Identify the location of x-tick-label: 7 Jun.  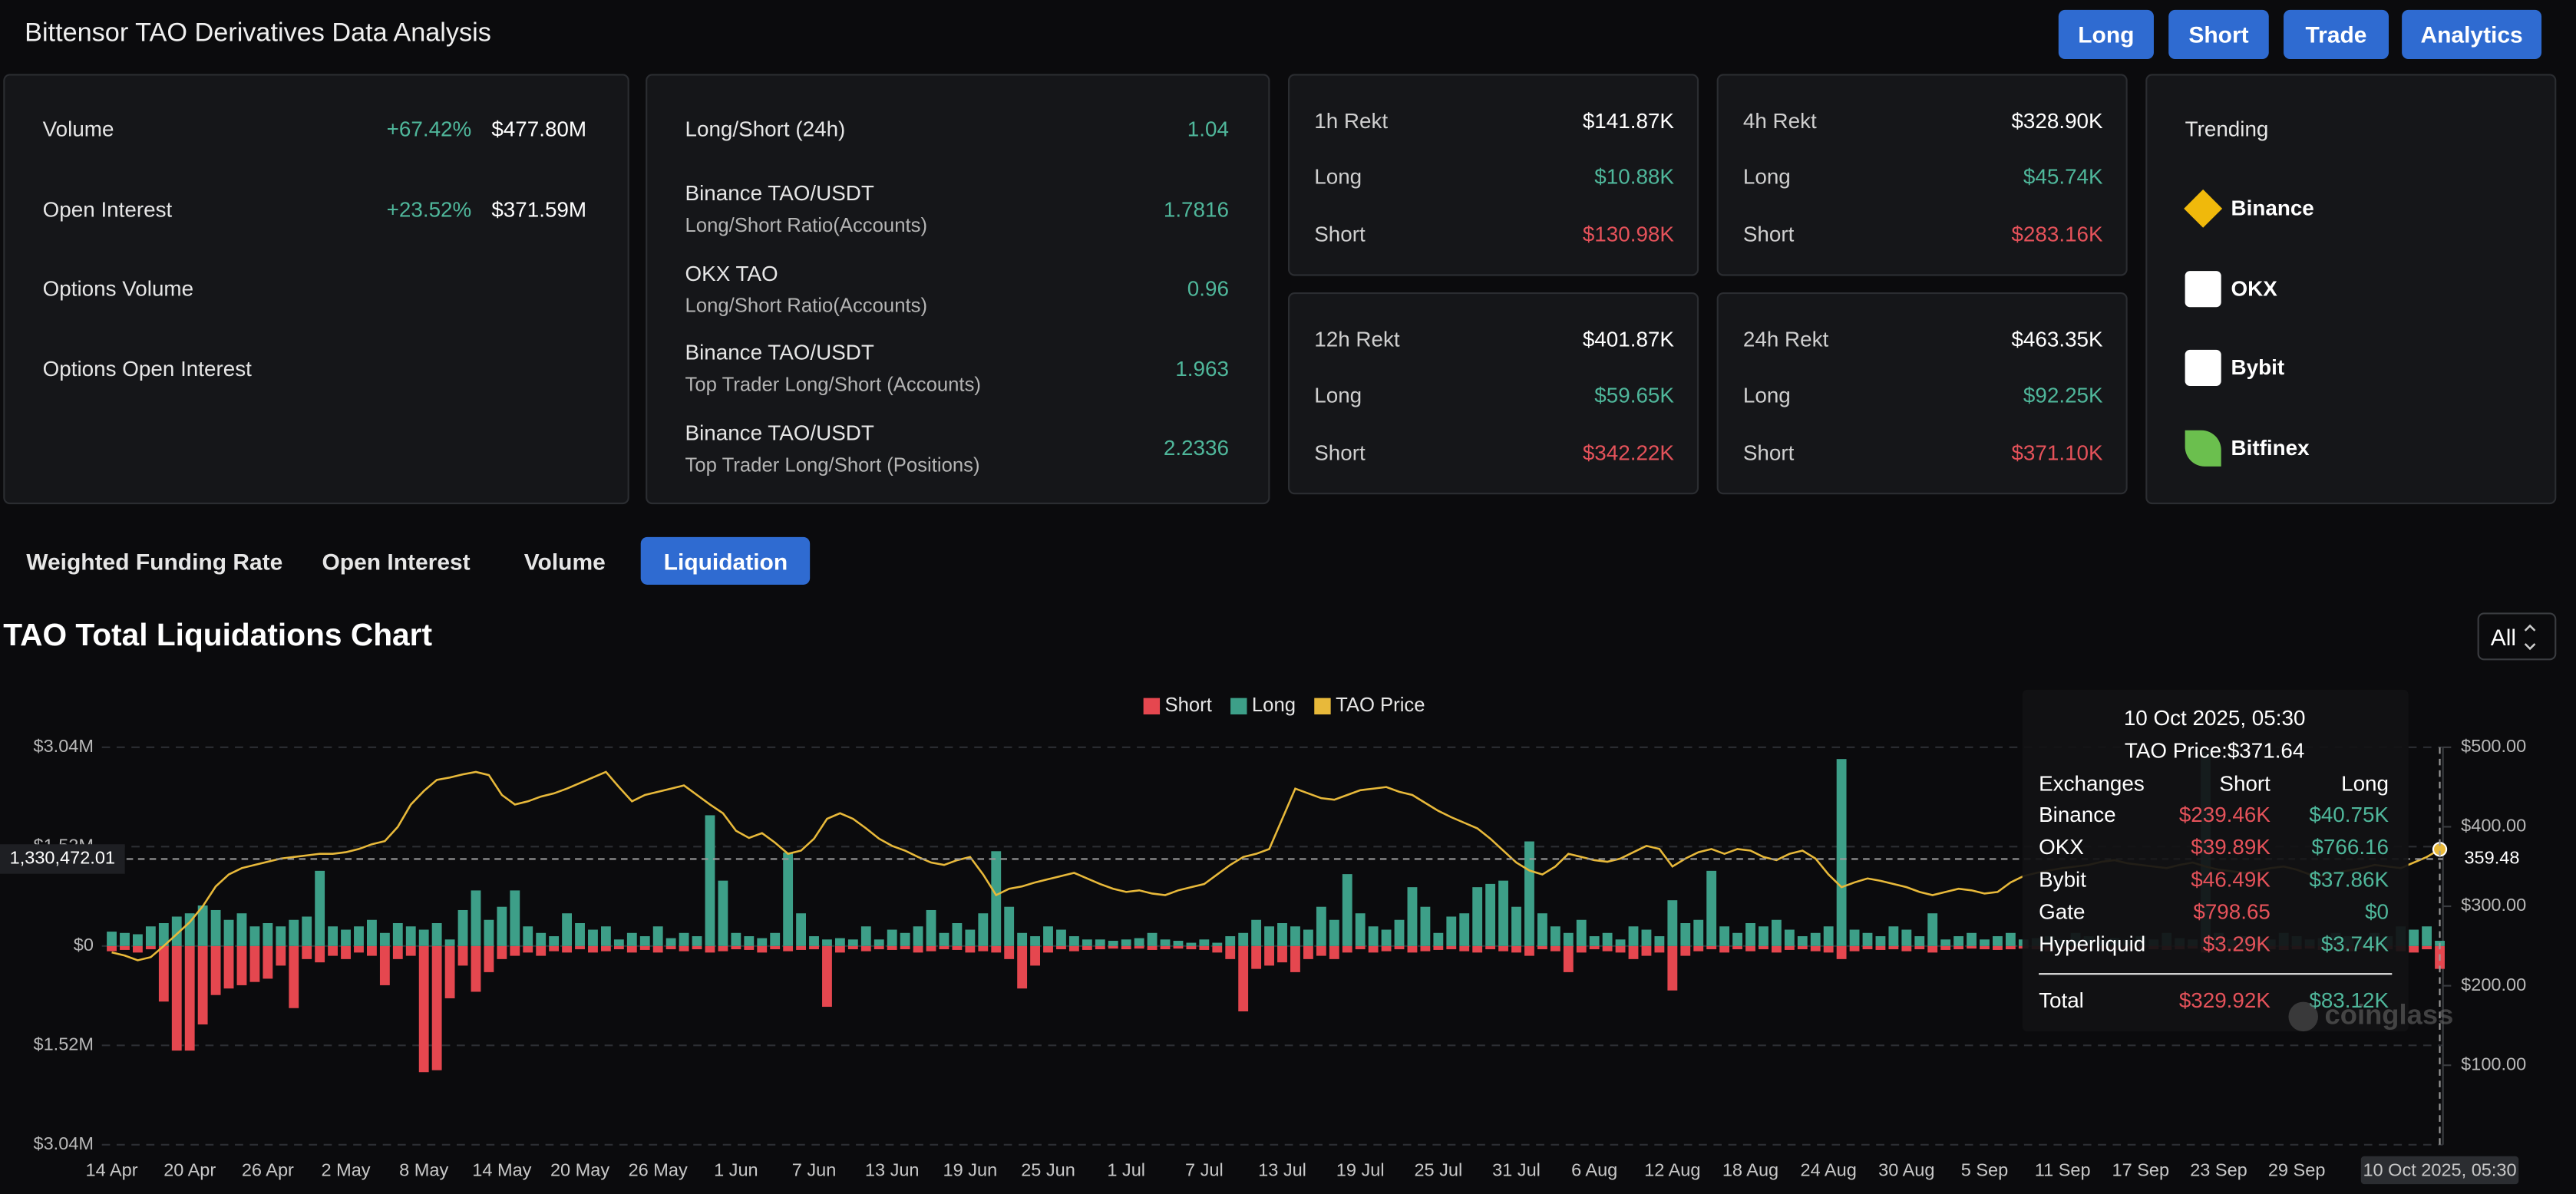
(814, 1169).